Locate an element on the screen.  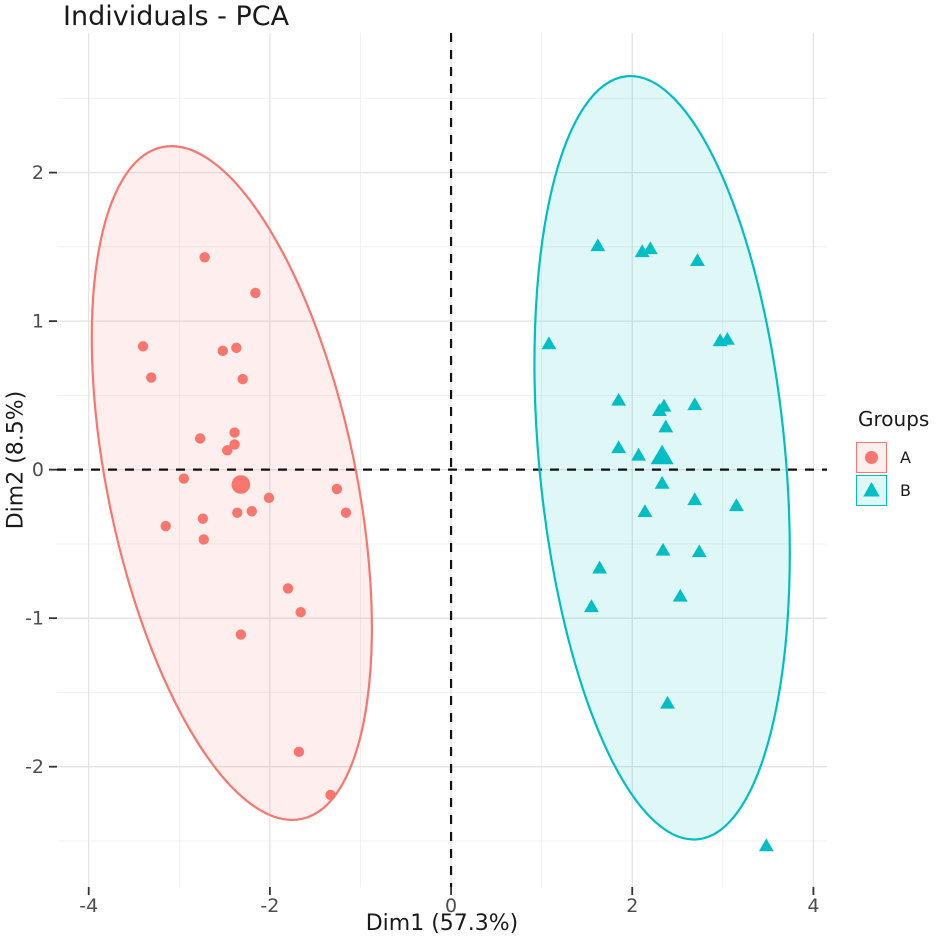
x-tick-label: -2 is located at coordinates (269, 906).